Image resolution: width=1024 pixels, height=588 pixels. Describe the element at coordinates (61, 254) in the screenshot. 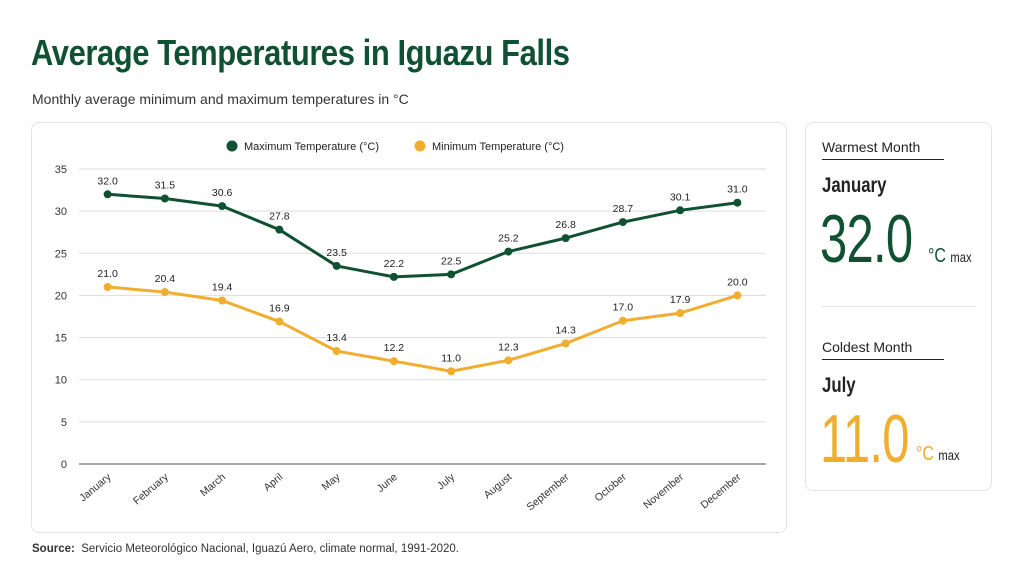

I see `y-tick-label: 25` at that location.